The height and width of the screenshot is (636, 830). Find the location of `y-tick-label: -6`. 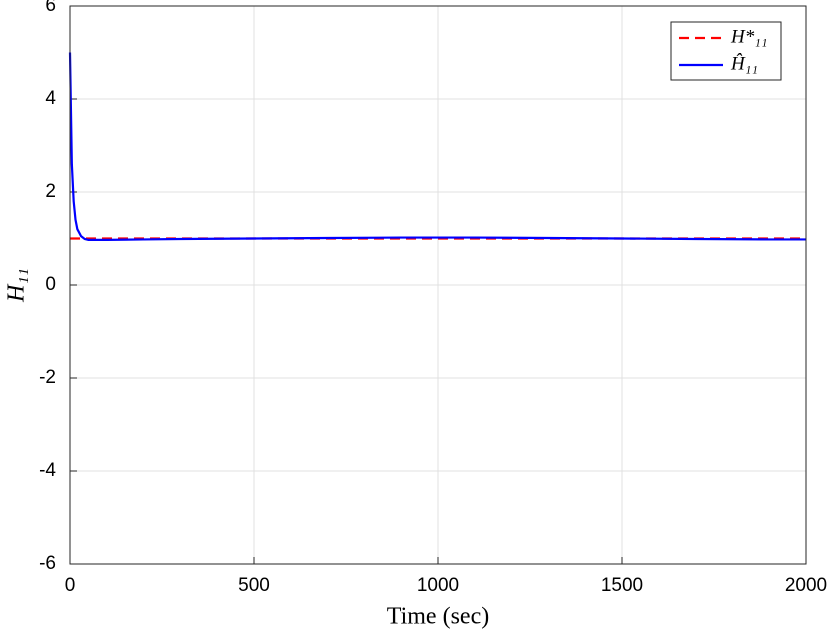

y-tick-label: -6 is located at coordinates (47, 563).